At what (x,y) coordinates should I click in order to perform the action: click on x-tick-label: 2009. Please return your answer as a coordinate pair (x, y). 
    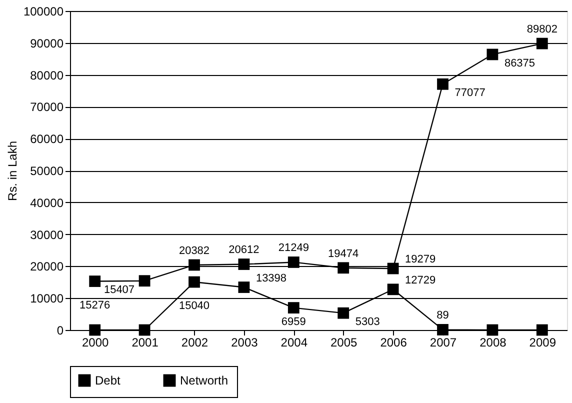
    Looking at the image, I should click on (542, 343).